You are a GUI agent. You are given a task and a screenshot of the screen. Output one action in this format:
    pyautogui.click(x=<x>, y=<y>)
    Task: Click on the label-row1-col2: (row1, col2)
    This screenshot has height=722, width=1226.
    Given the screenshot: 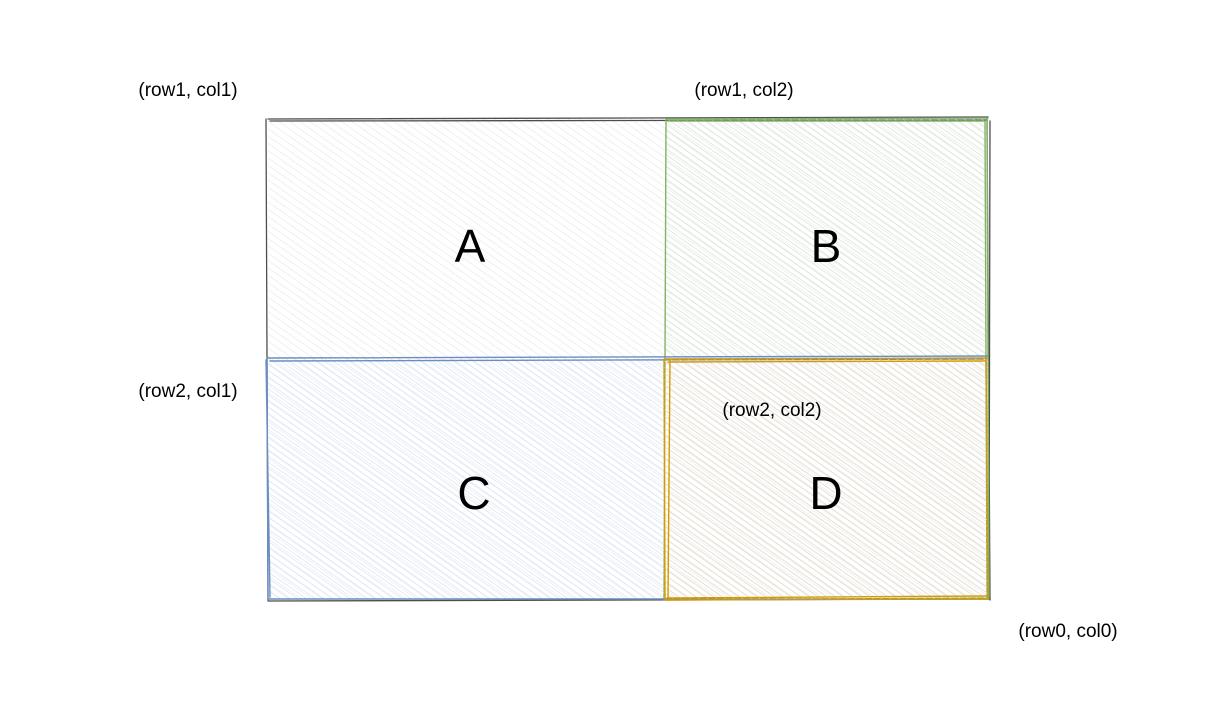 What is the action you would take?
    pyautogui.click(x=743, y=90)
    